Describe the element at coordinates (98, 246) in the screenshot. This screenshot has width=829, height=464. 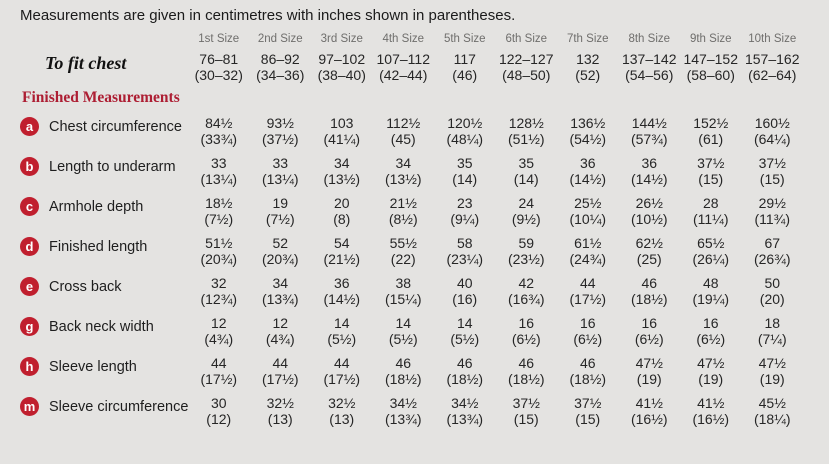
I see `measurement-label: Finished length` at that location.